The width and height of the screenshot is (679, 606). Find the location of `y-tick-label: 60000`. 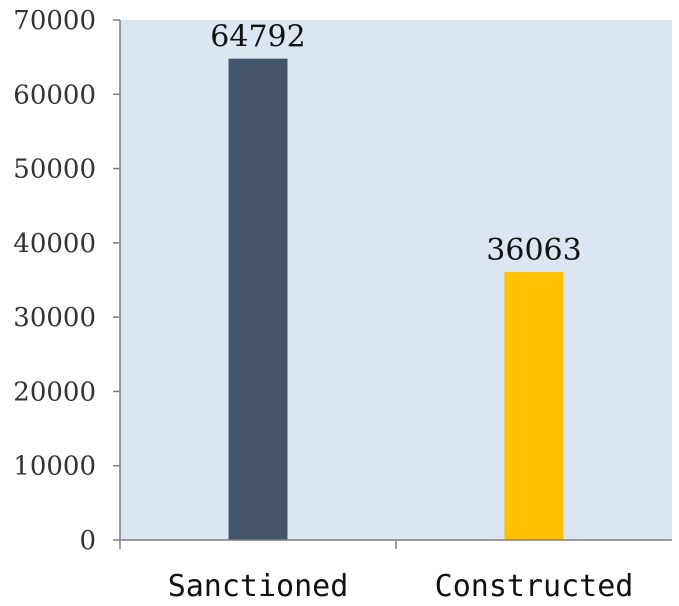

y-tick-label: 60000 is located at coordinates (54, 95).